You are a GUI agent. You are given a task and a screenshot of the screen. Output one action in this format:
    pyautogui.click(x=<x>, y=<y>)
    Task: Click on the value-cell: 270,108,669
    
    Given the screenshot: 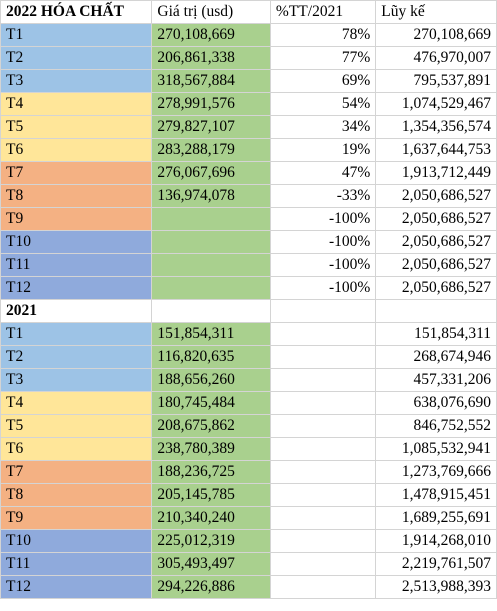 What is the action you would take?
    pyautogui.click(x=211, y=35)
    